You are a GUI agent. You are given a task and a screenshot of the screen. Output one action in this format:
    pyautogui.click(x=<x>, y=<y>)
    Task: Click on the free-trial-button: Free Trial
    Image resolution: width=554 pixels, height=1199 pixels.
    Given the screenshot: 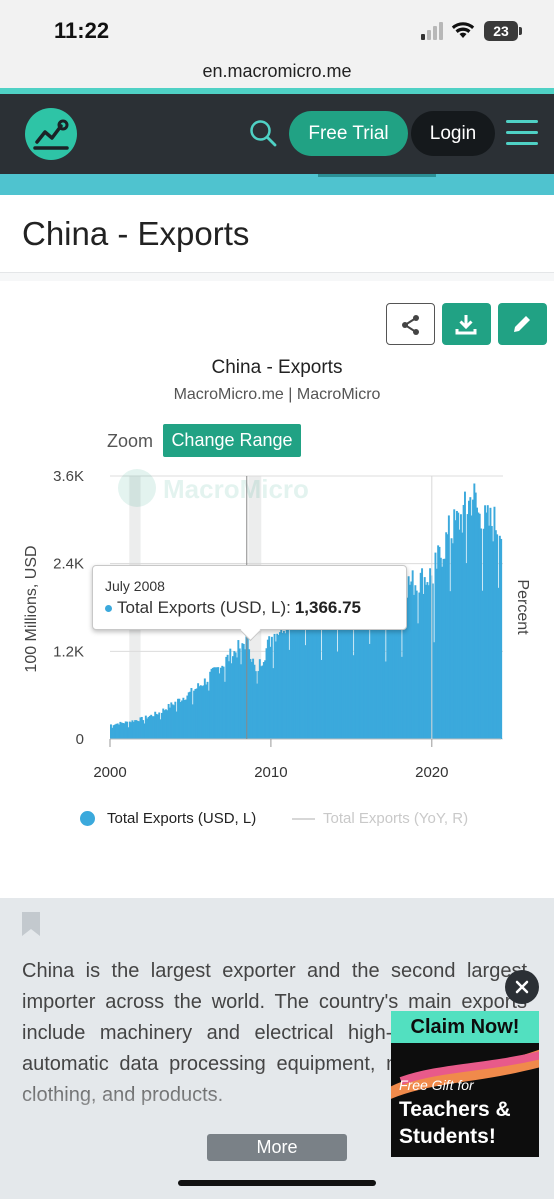 What is the action you would take?
    pyautogui.click(x=348, y=133)
    